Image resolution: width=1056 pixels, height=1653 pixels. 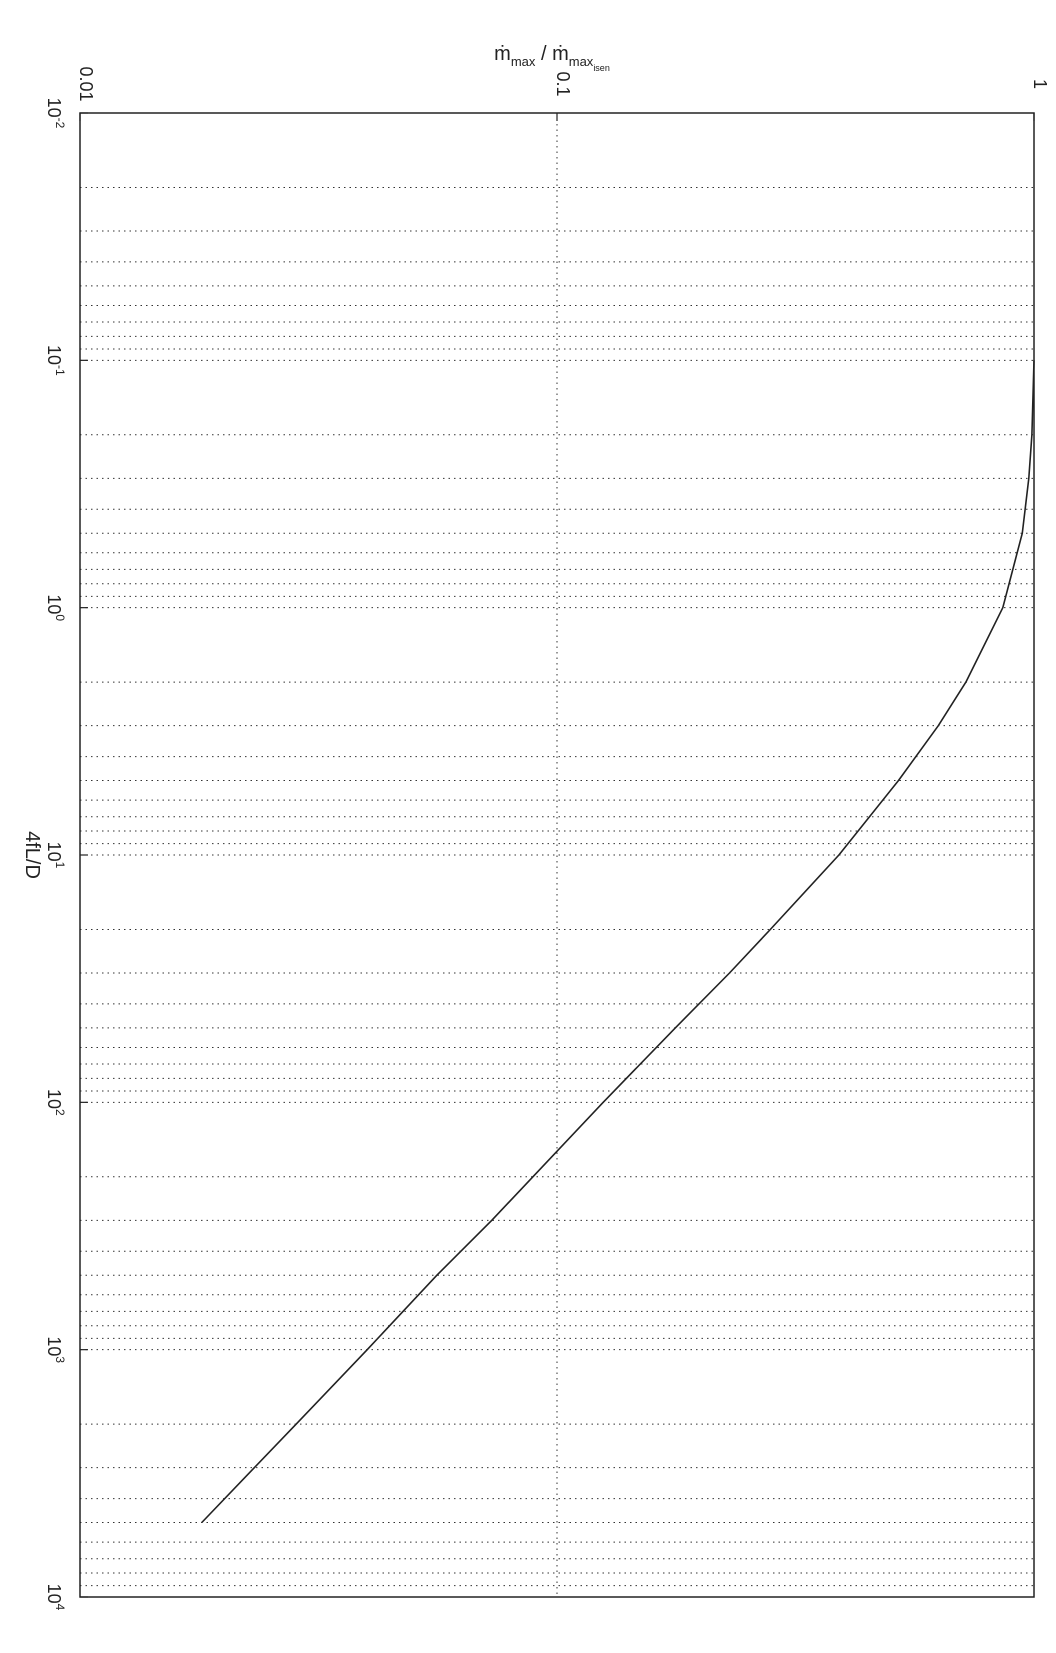 I want to click on x-tick-text: 10¹, so click(x=55, y=855).